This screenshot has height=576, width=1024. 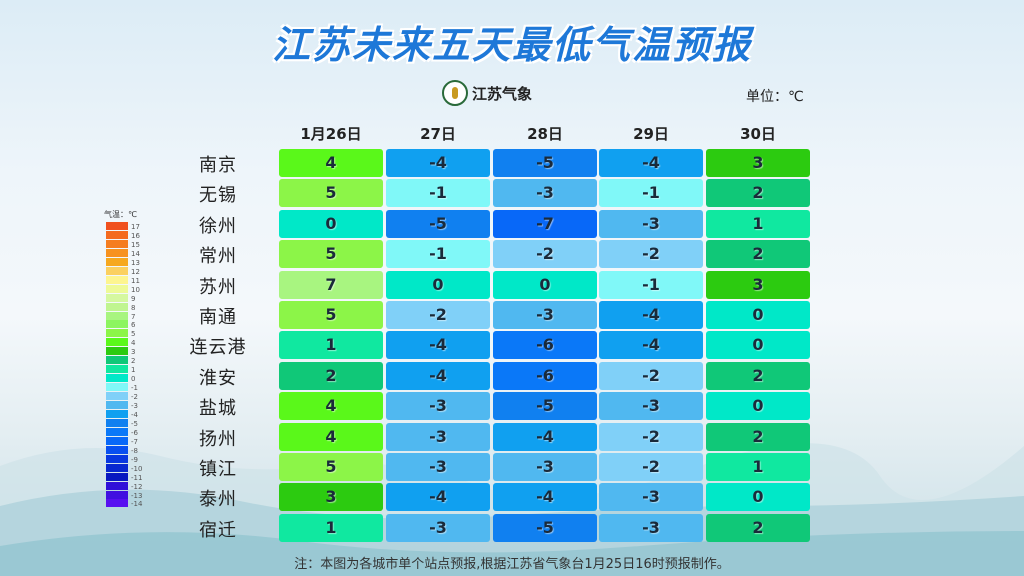 I want to click on row-label: 泰州, so click(x=218, y=500).